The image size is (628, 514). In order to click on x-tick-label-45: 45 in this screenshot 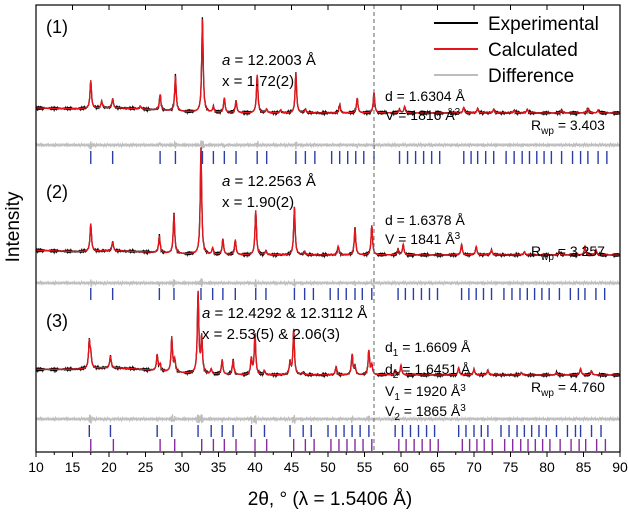, I will do `click(292, 467)`.